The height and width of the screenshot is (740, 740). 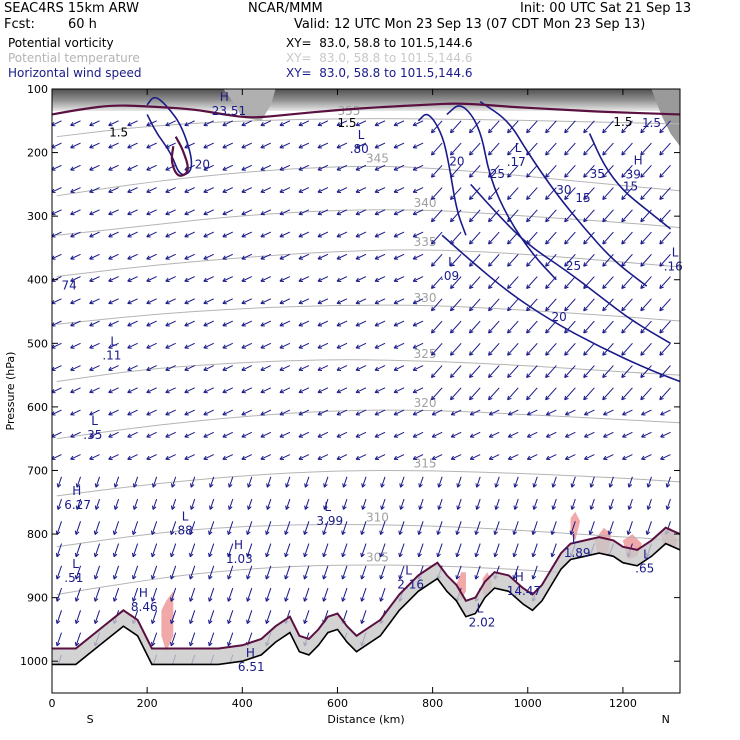 I want to click on pv-contour-label: 1.5, so click(x=346, y=123).